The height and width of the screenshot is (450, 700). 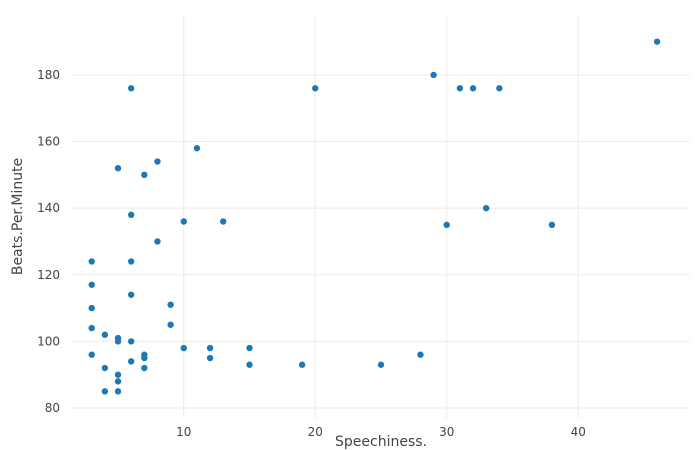 I want to click on y-tick-label: 100, so click(x=48, y=341).